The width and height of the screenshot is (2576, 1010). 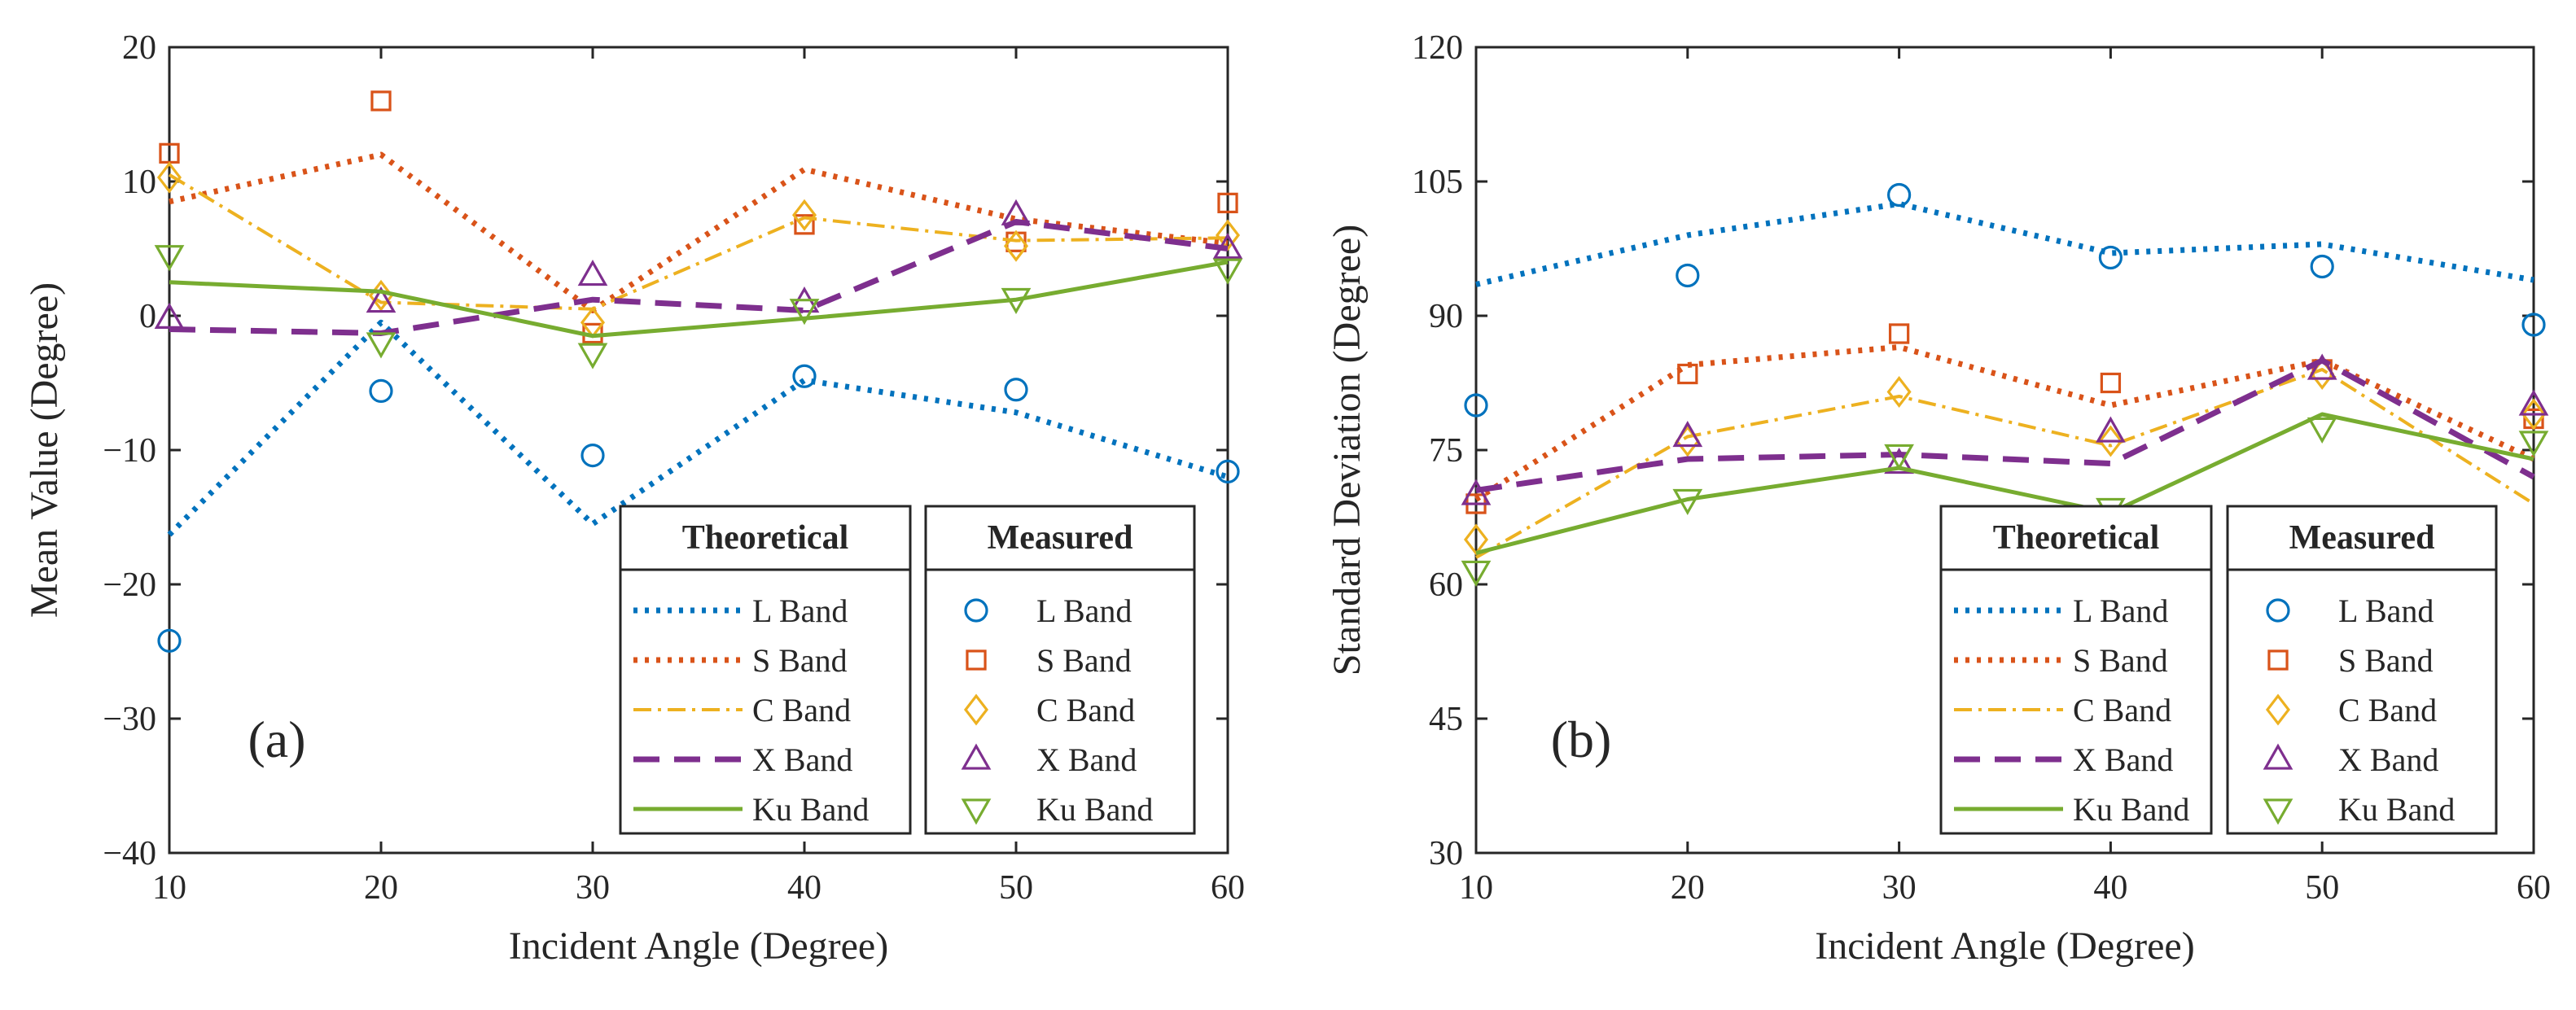 What do you see at coordinates (698, 242) in the screenshot?
I see `theoretical-line-c-band` at bounding box center [698, 242].